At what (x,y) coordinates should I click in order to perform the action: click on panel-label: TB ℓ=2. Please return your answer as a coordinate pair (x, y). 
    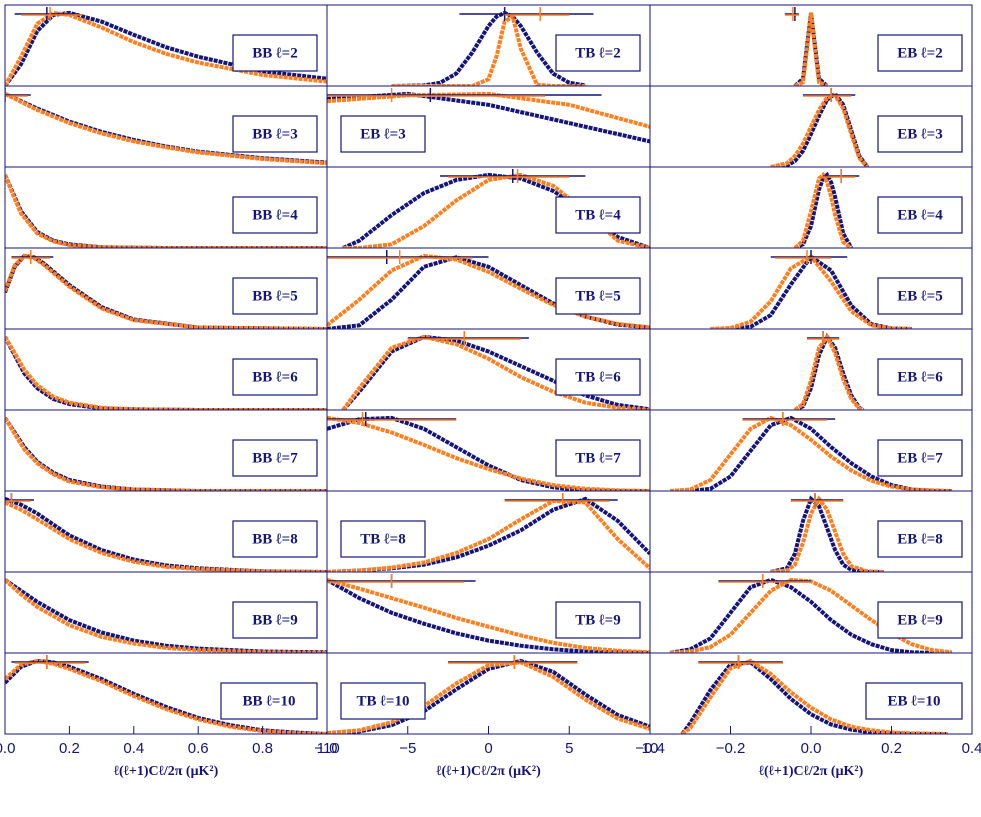
    Looking at the image, I should click on (597, 53).